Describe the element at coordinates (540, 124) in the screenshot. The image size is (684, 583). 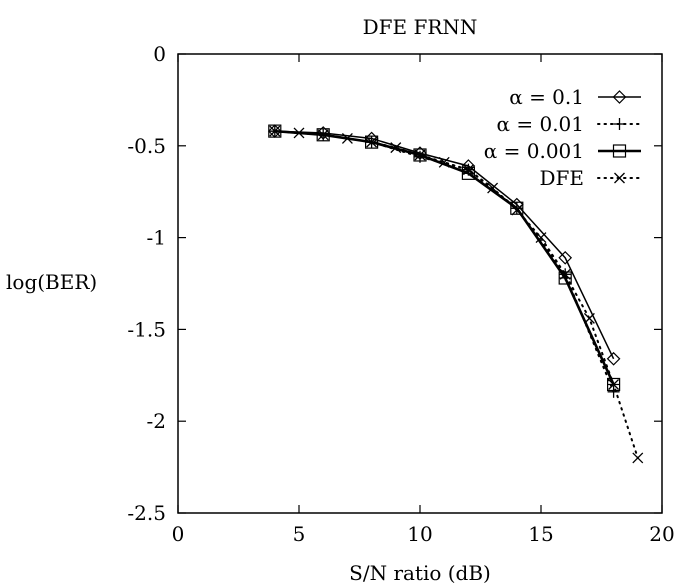
I see `legend-label: α = 0.01` at that location.